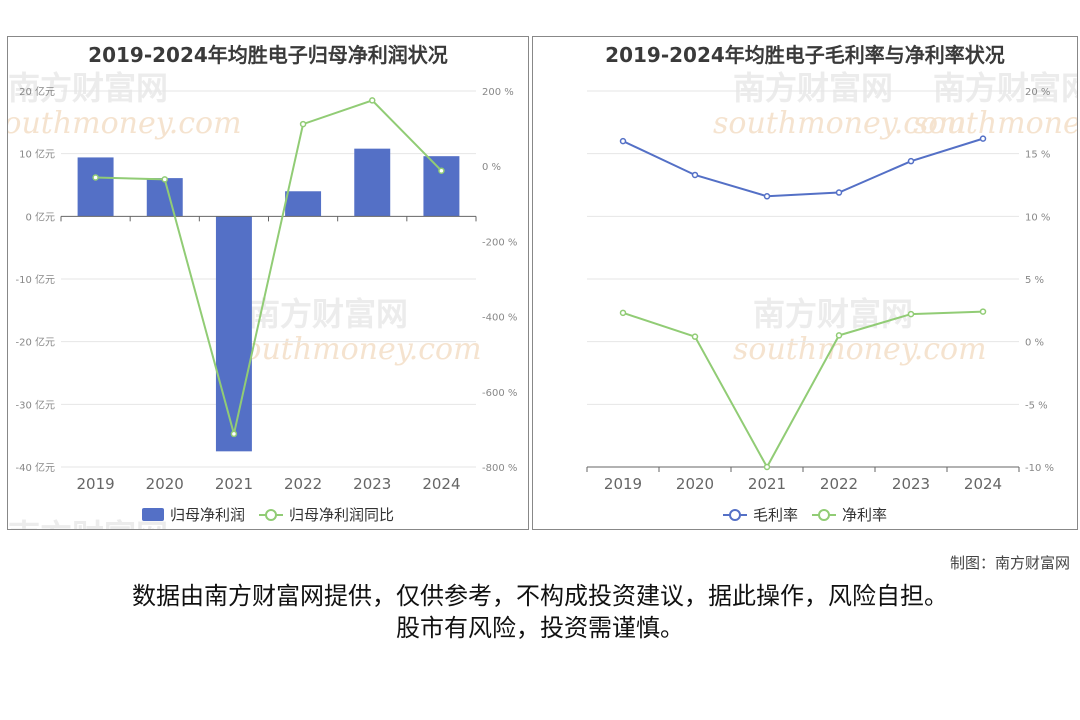 The image size is (1080, 720). What do you see at coordinates (499, 242) in the screenshot?
I see `y-tick-label-right: -200 %` at bounding box center [499, 242].